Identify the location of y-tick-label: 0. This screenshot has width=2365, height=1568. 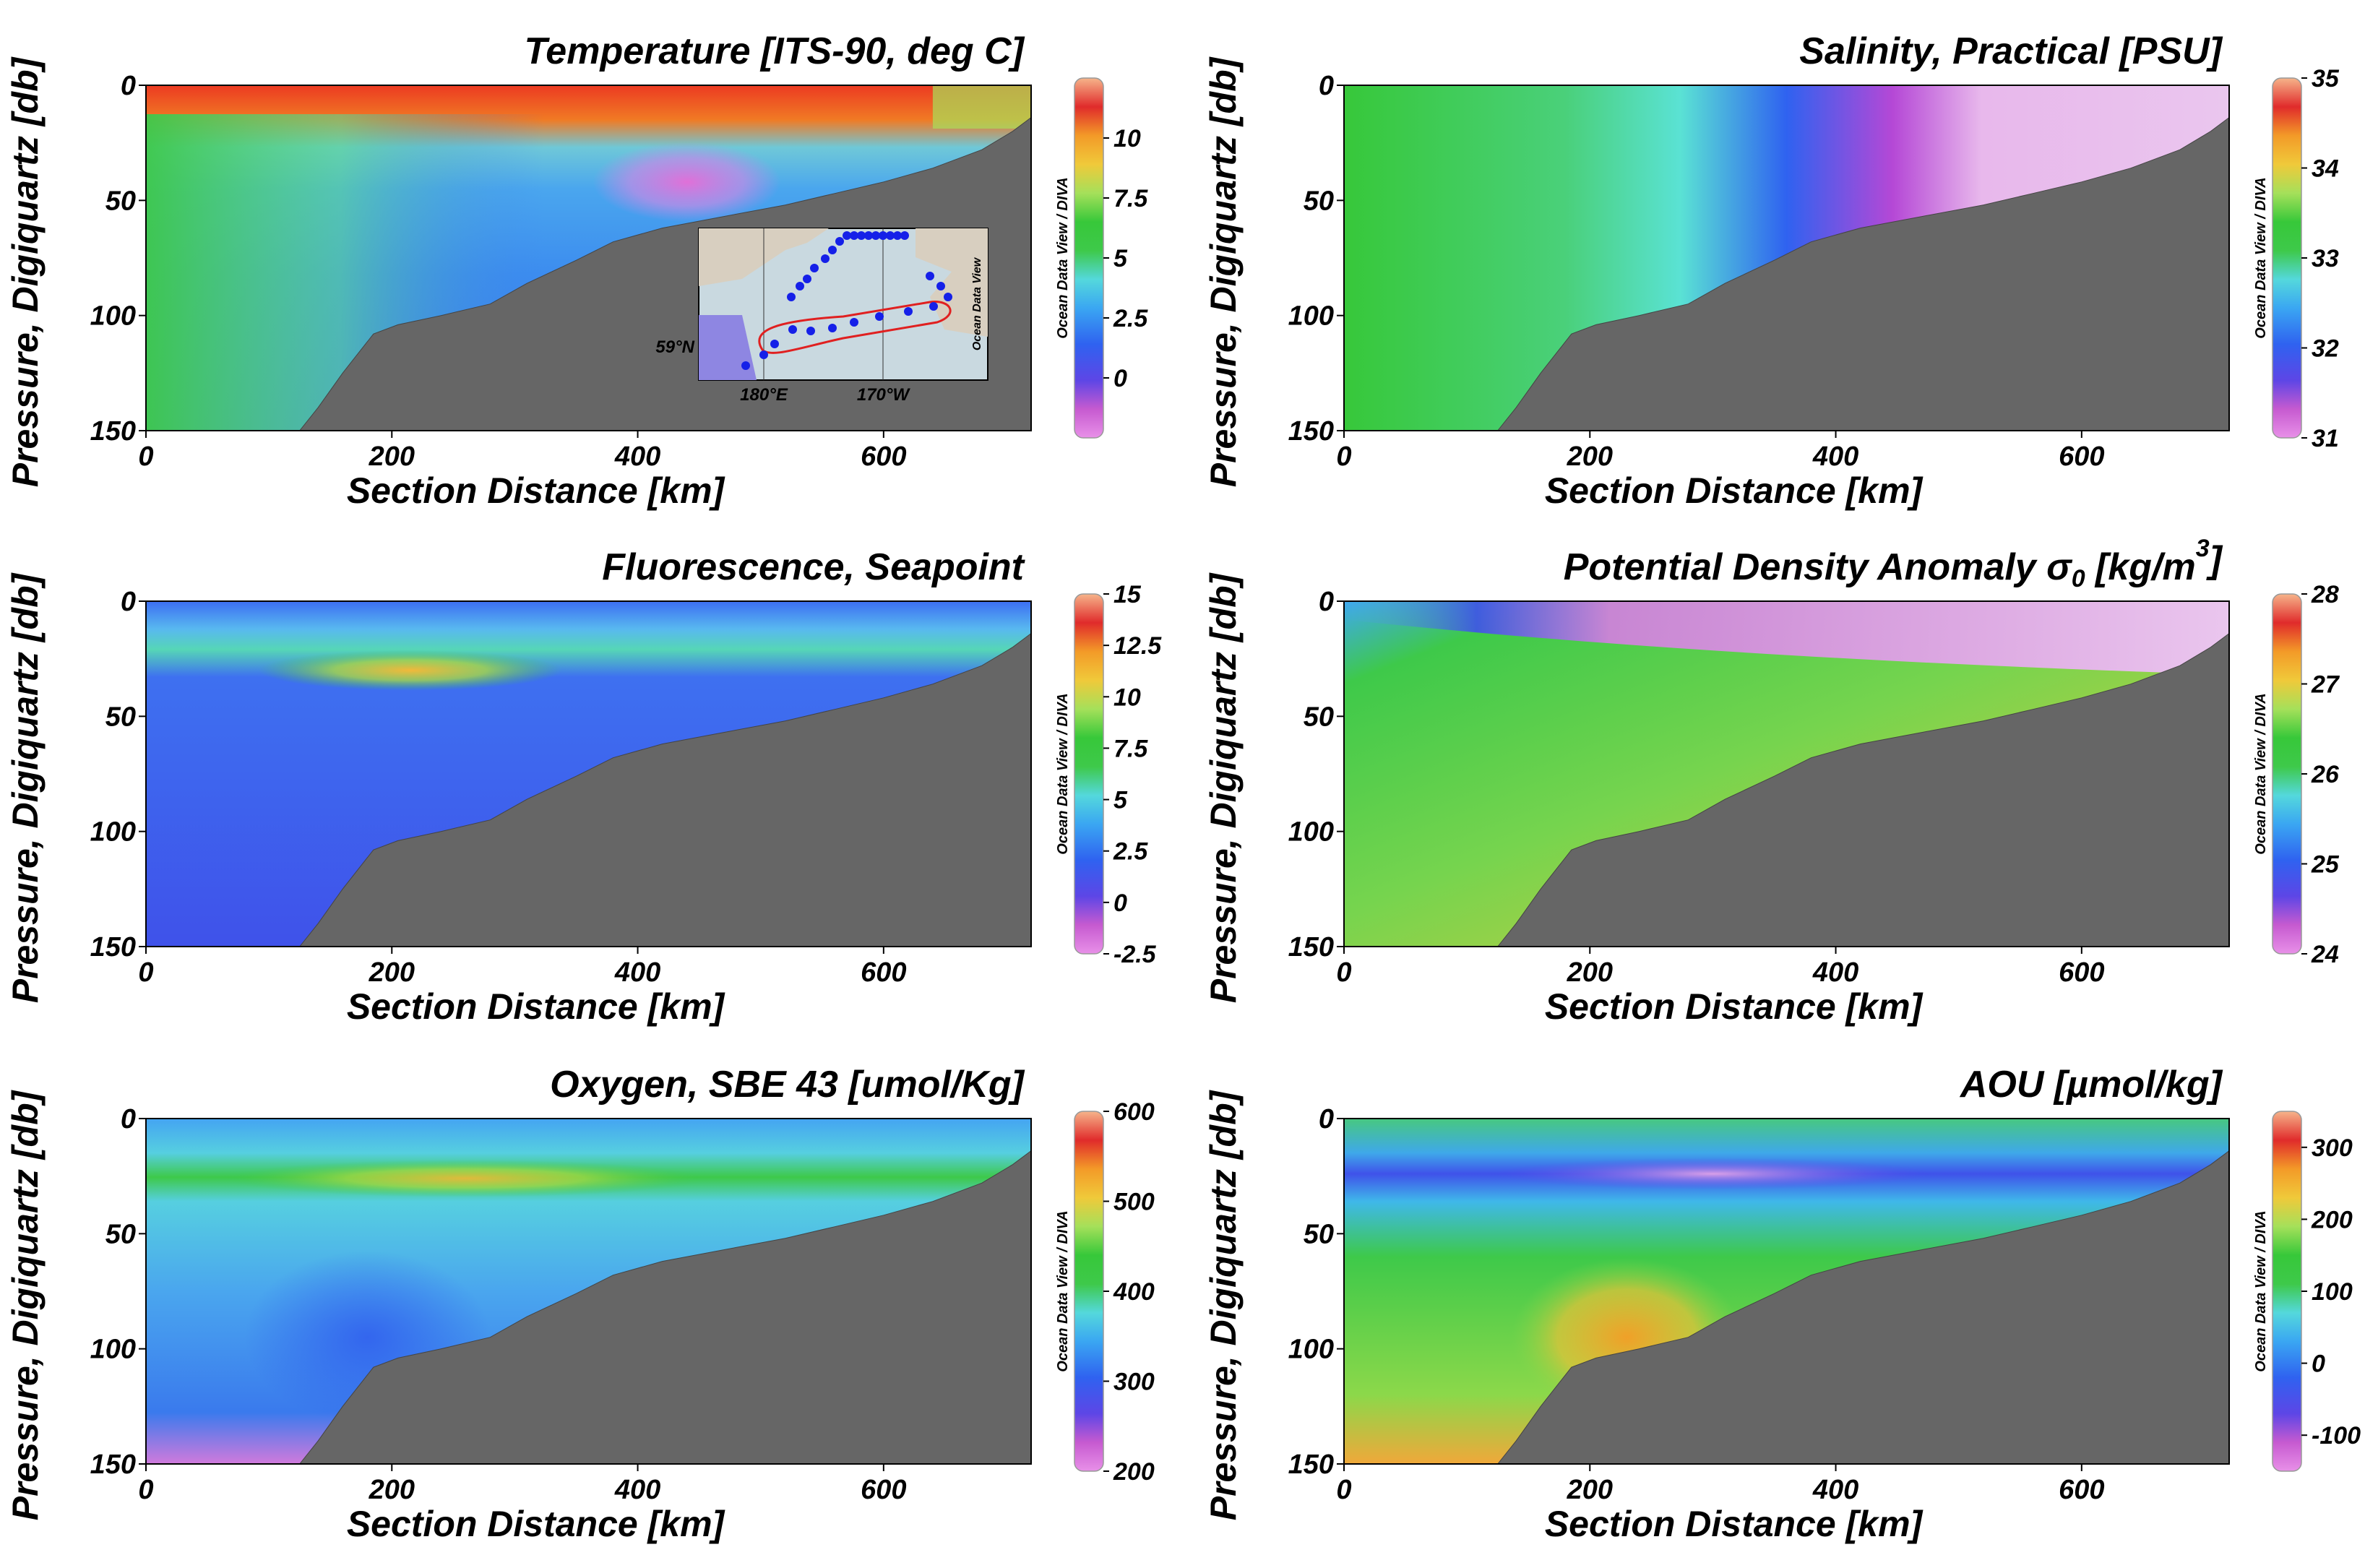
(128, 1119).